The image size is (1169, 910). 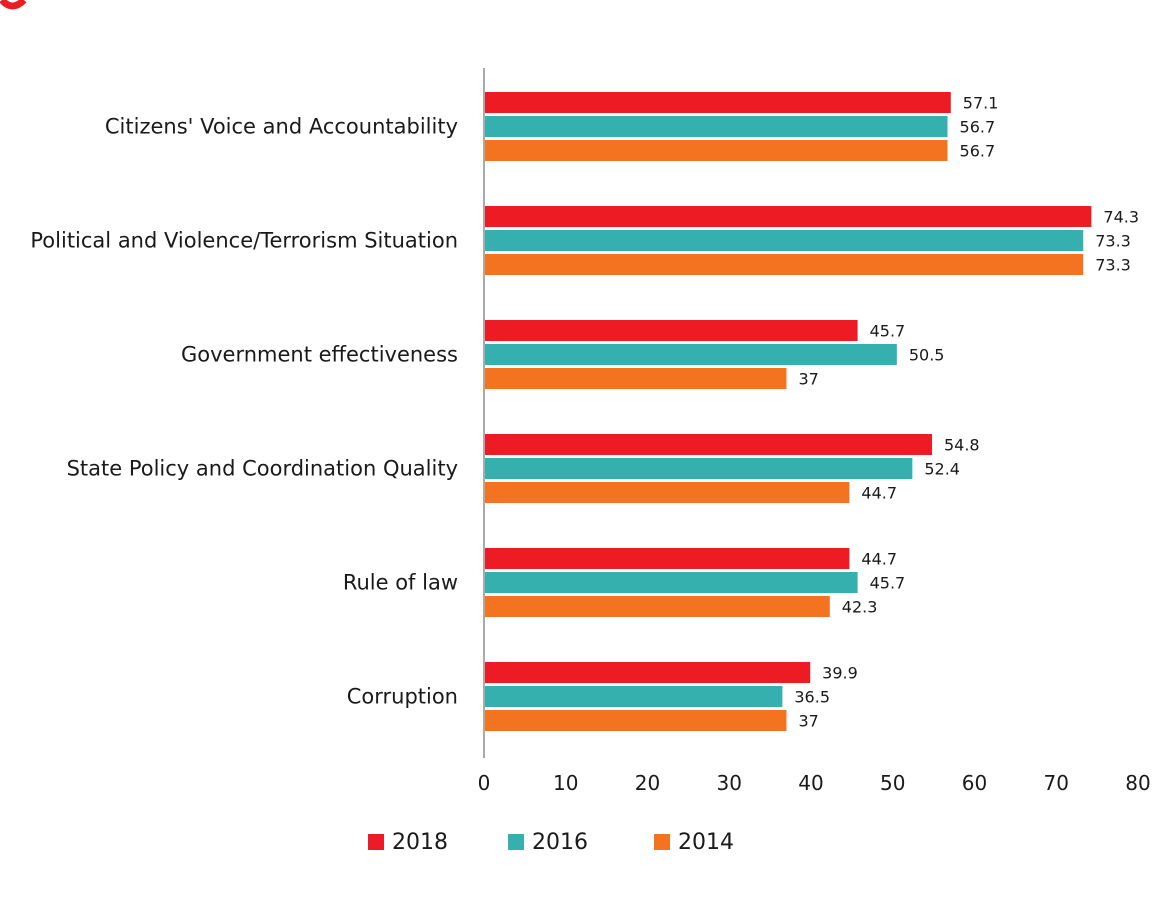 I want to click on cropped-title-fragment, so click(x=13, y=5).